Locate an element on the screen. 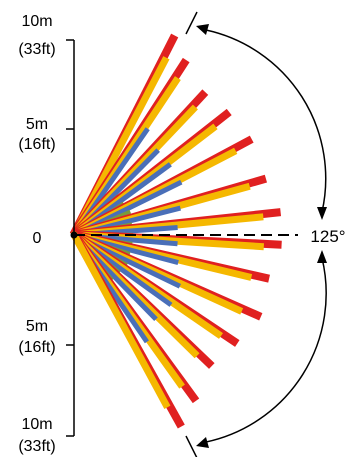 The height and width of the screenshot is (457, 346). arrowhead-lower-inner is located at coordinates (322, 256).